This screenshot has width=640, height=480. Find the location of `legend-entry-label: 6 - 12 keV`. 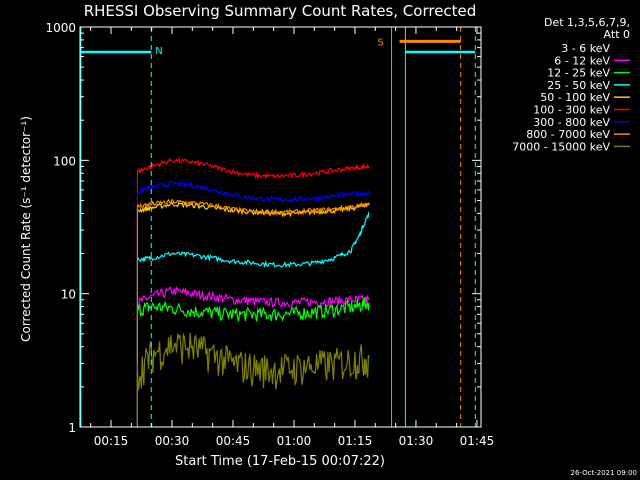

legend-entry-label: 6 - 12 keV is located at coordinates (582, 60).